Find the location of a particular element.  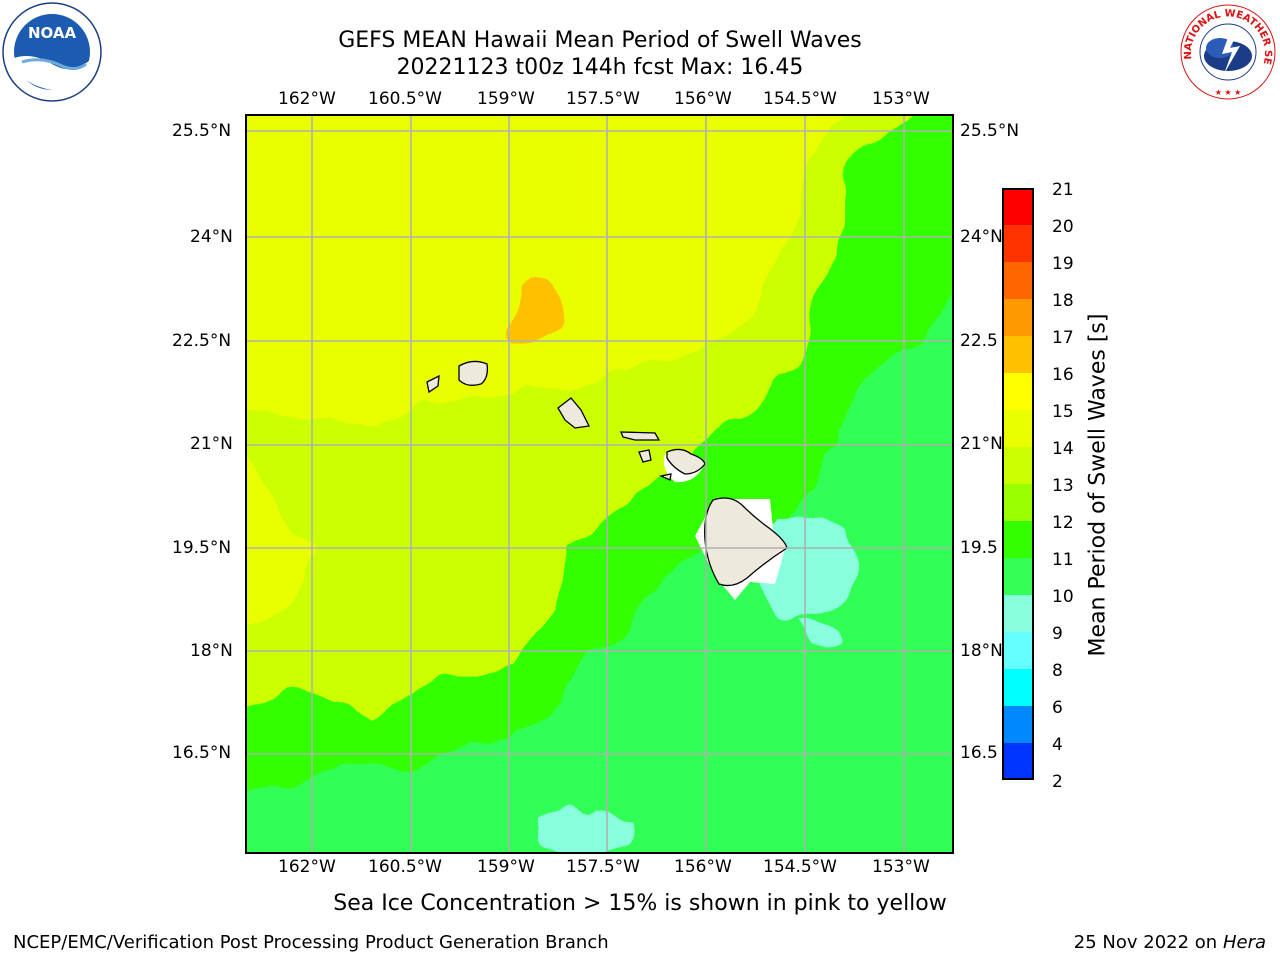

lat-label-left: 16.5°N is located at coordinates (202, 753).